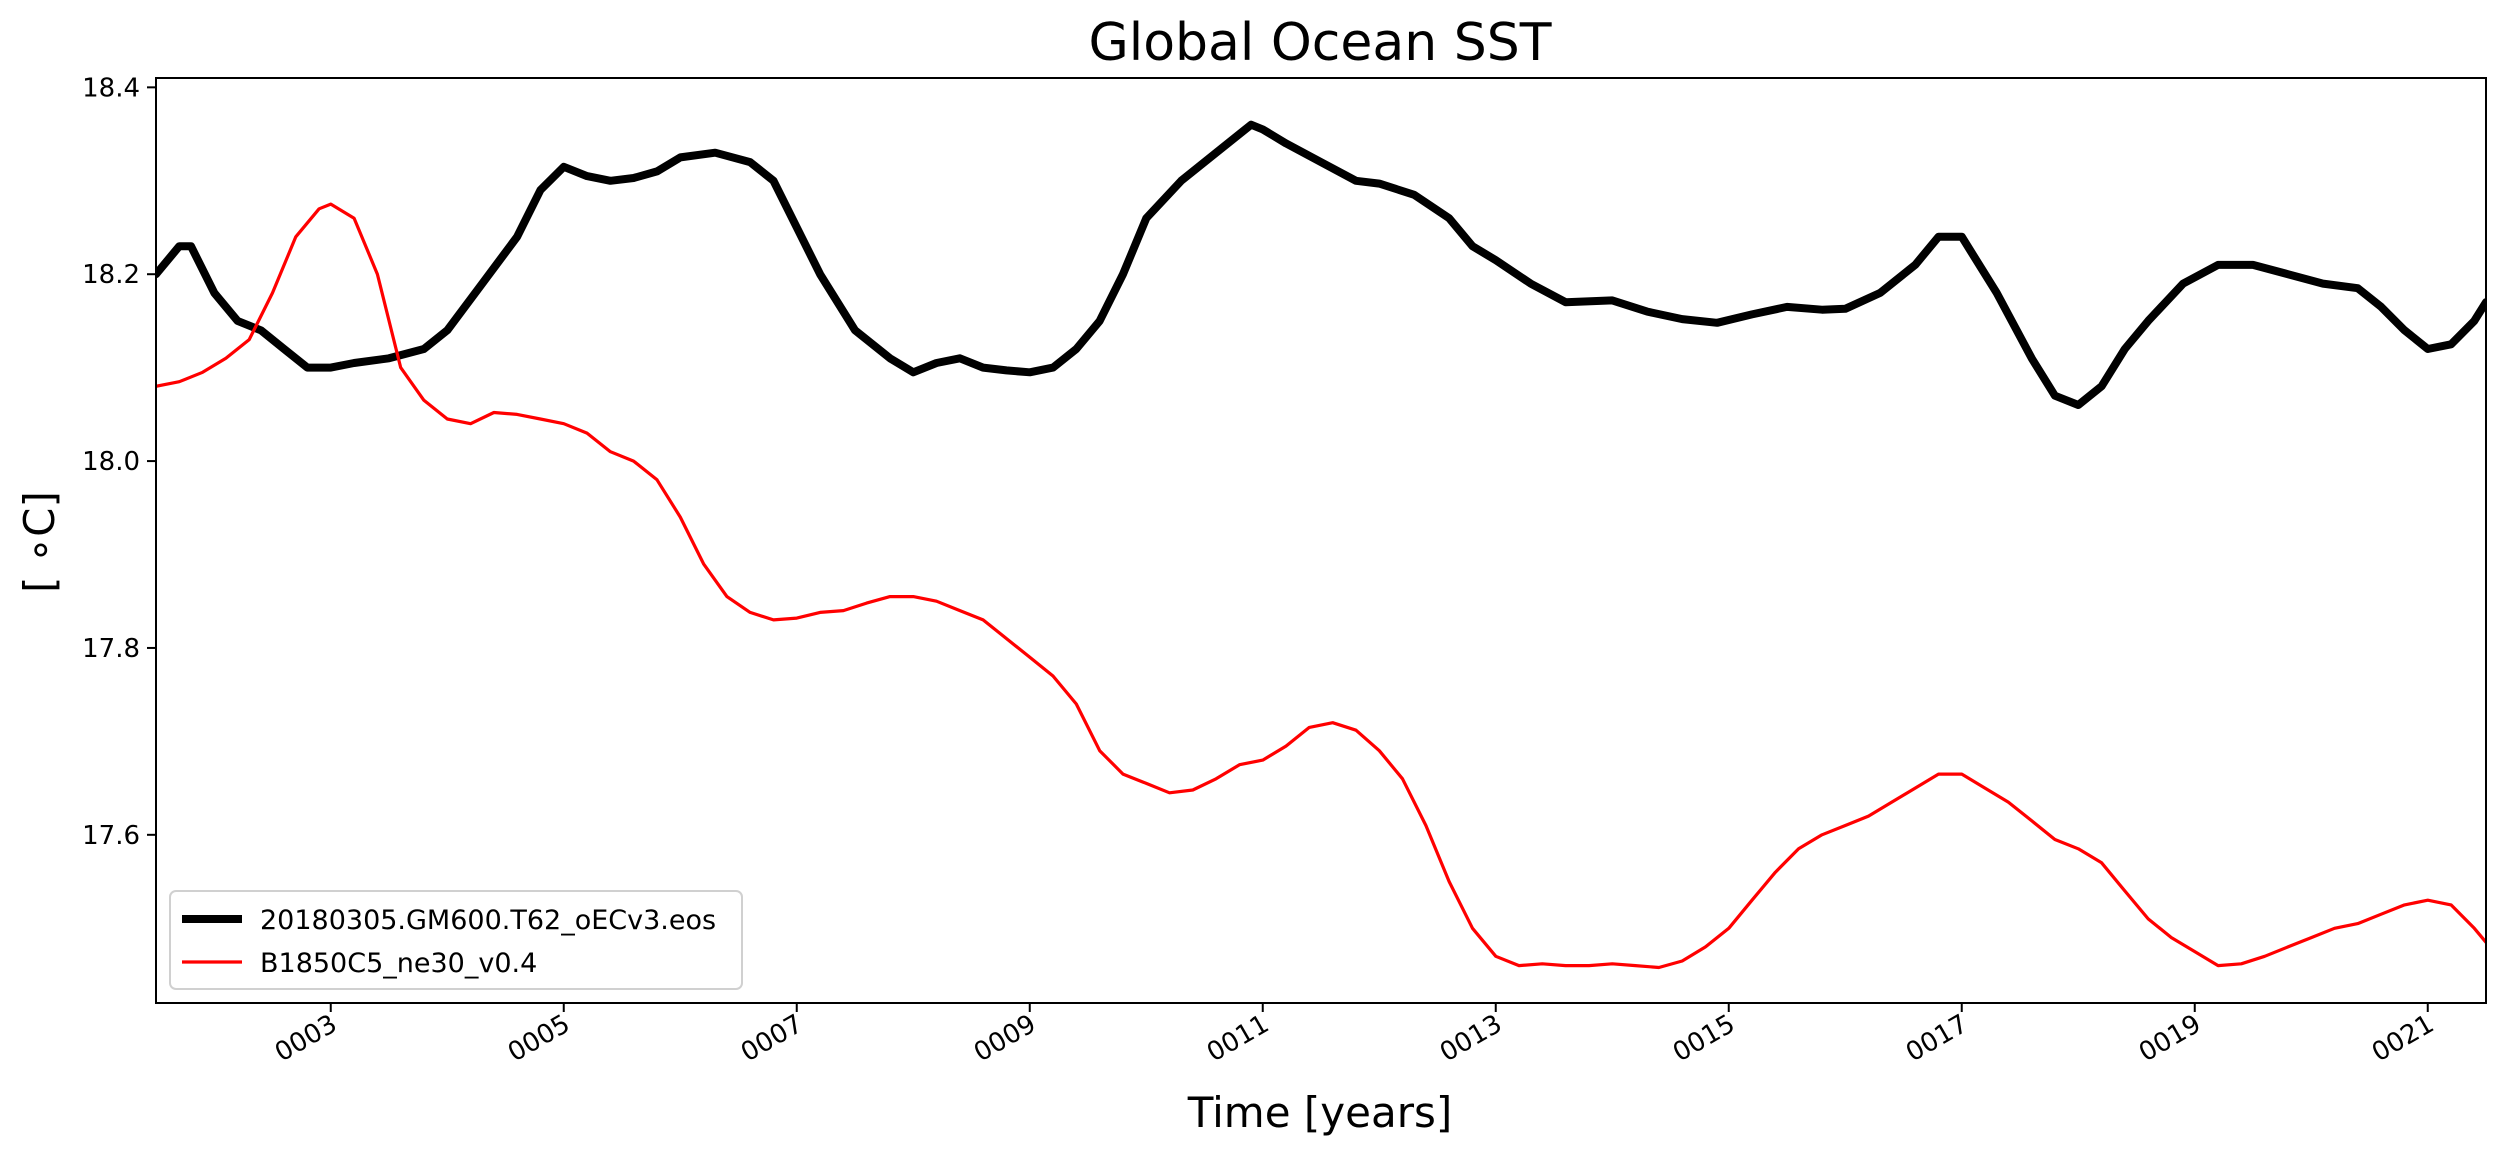 The width and height of the screenshot is (2504, 1159). What do you see at coordinates (111, 649) in the screenshot?
I see `y-tick-label: 17.8` at bounding box center [111, 649].